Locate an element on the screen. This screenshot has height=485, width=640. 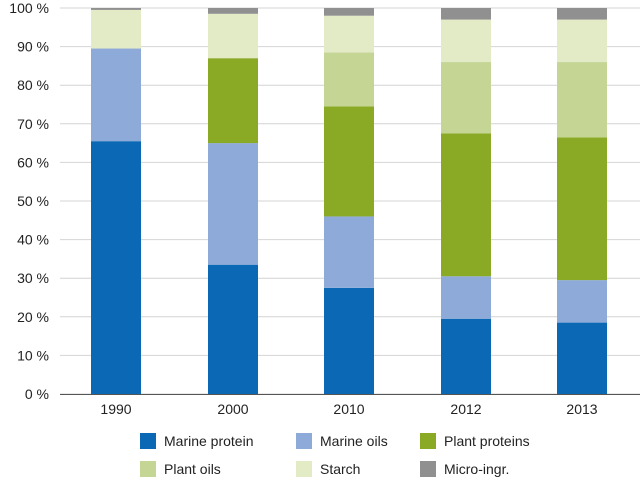
x-tick-label: 1990 is located at coordinates (115, 409).